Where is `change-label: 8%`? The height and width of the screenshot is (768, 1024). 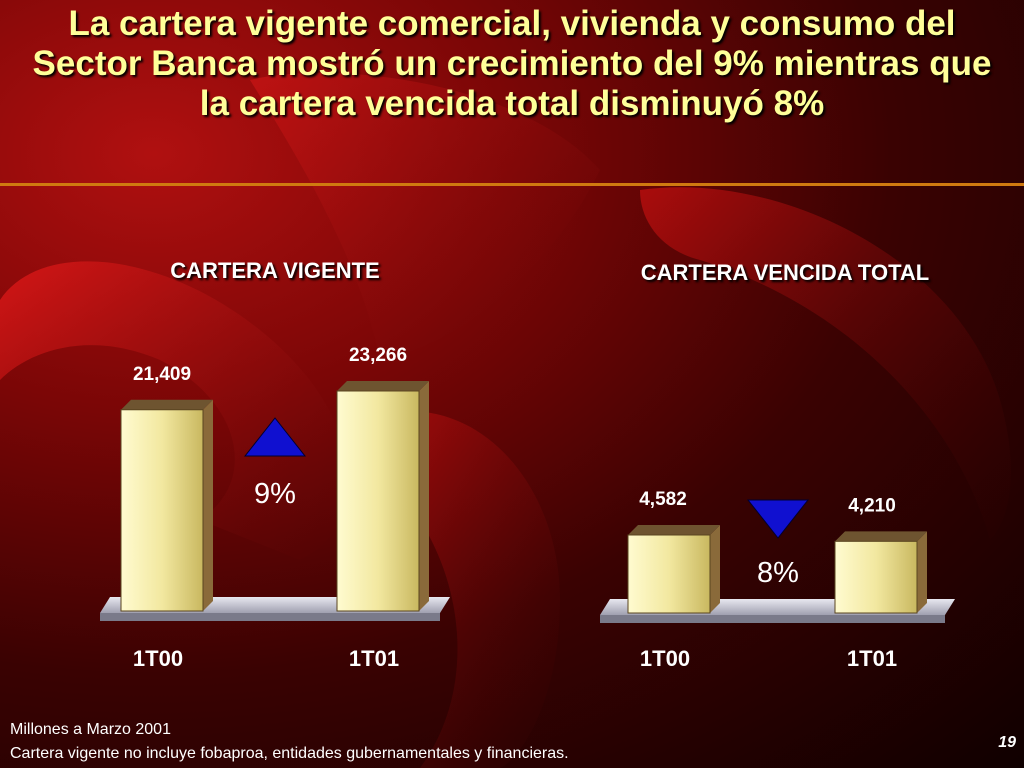 change-label: 8% is located at coordinates (778, 573).